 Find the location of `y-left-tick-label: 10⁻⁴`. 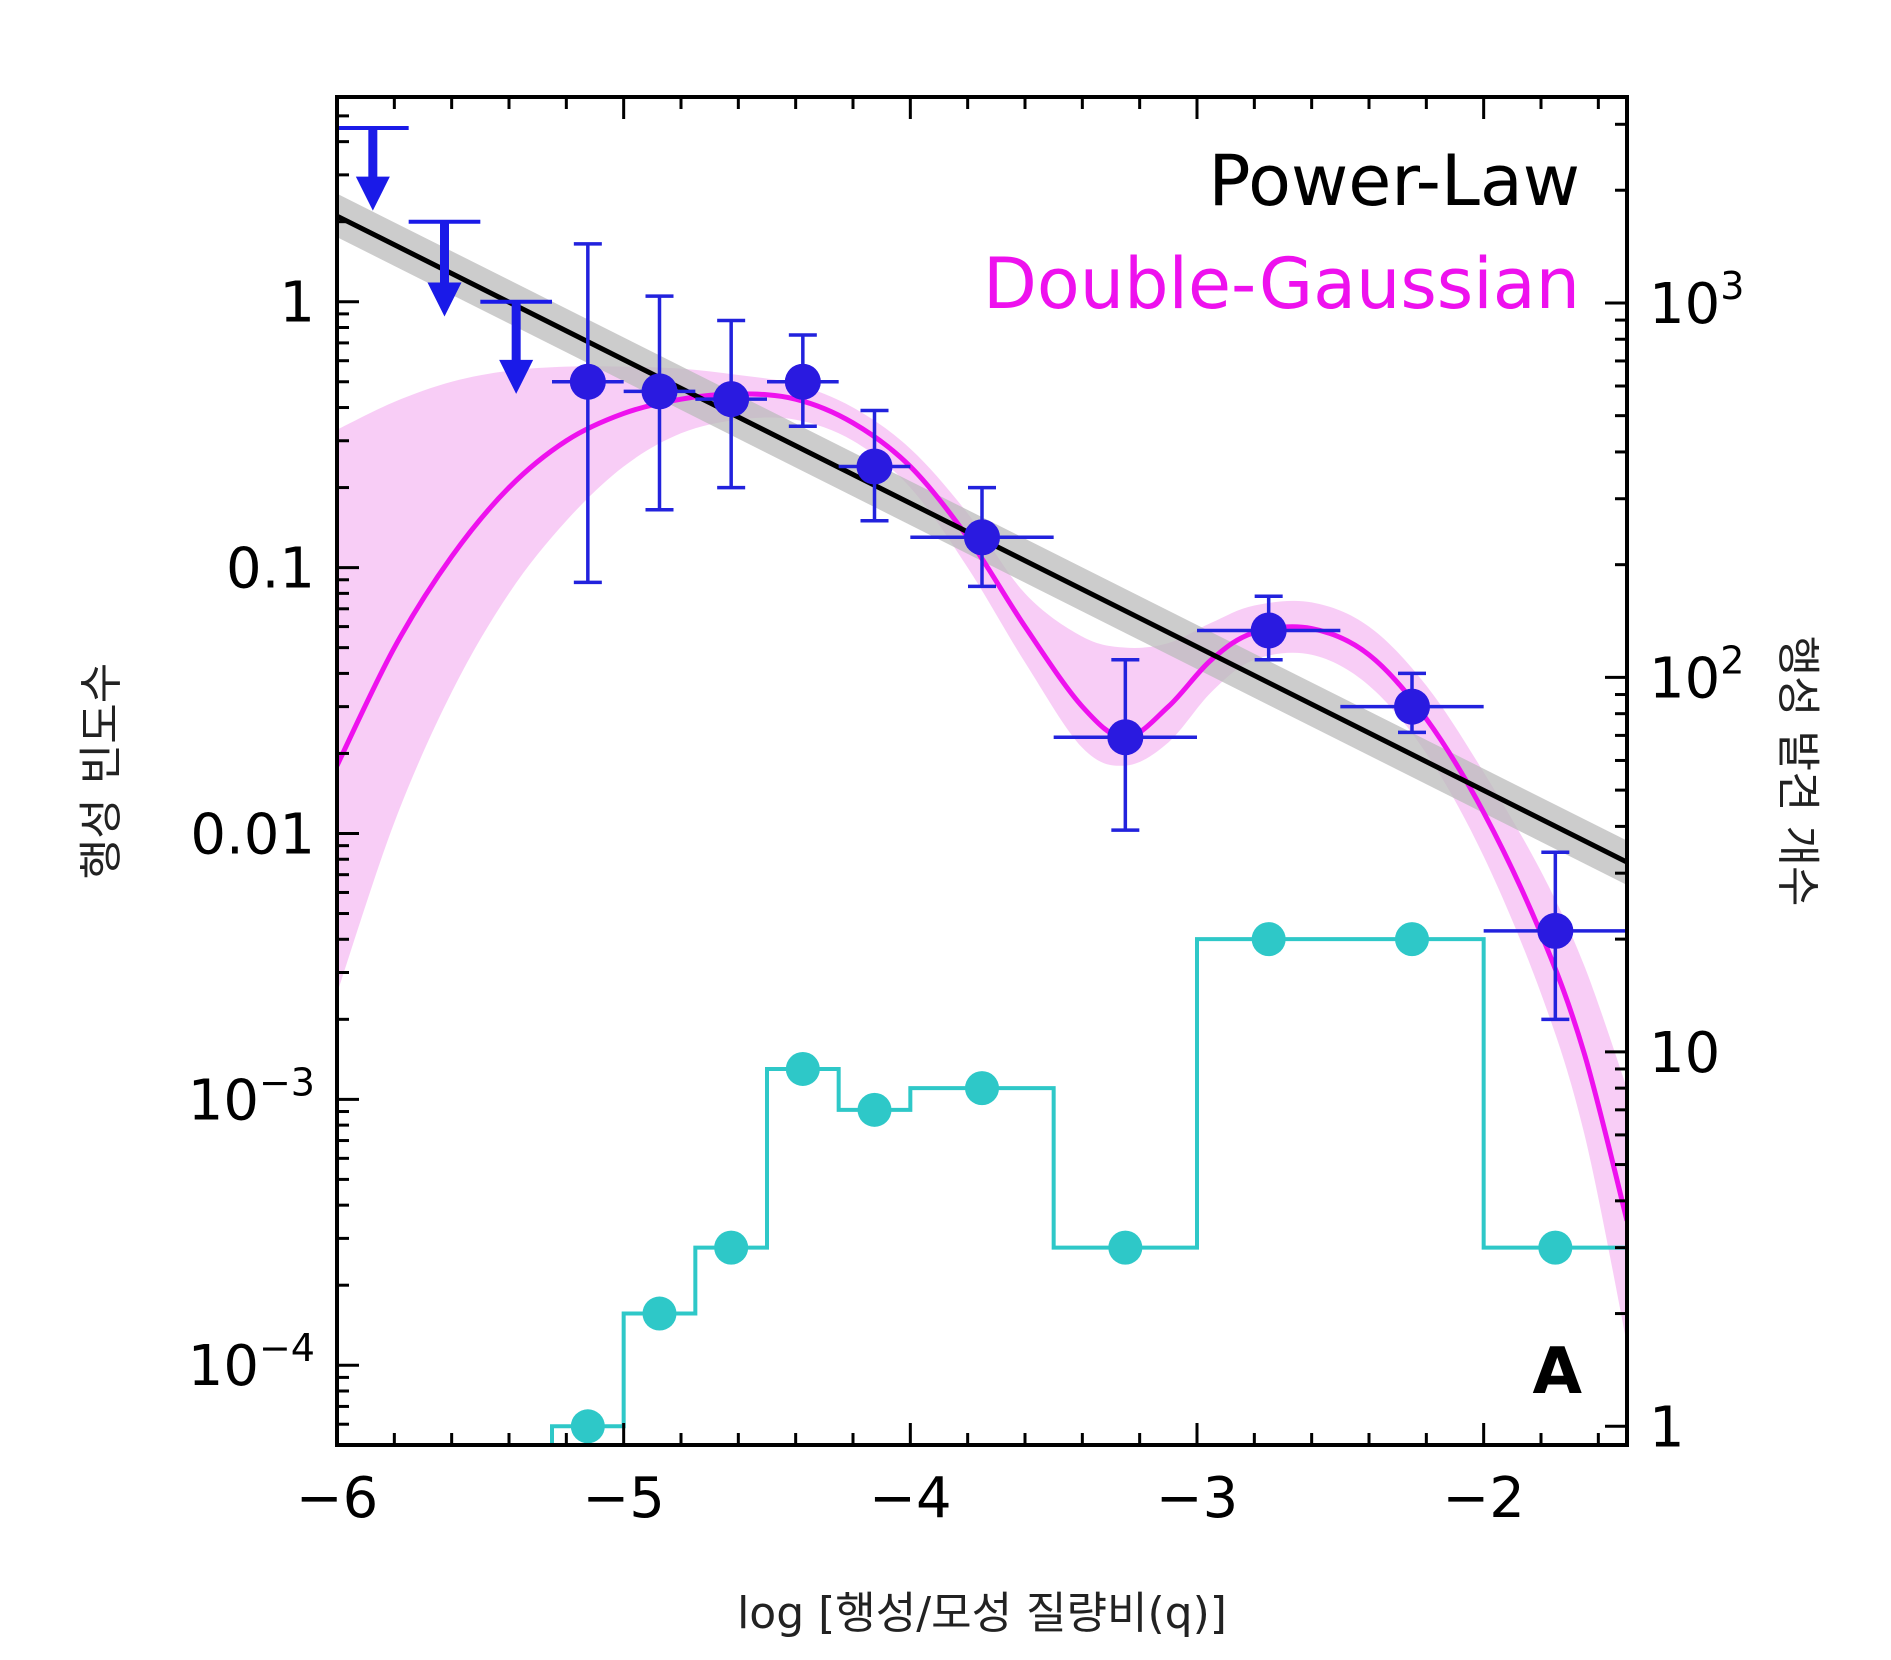

y-left-tick-label: 10⁻⁴ is located at coordinates (251, 1362).